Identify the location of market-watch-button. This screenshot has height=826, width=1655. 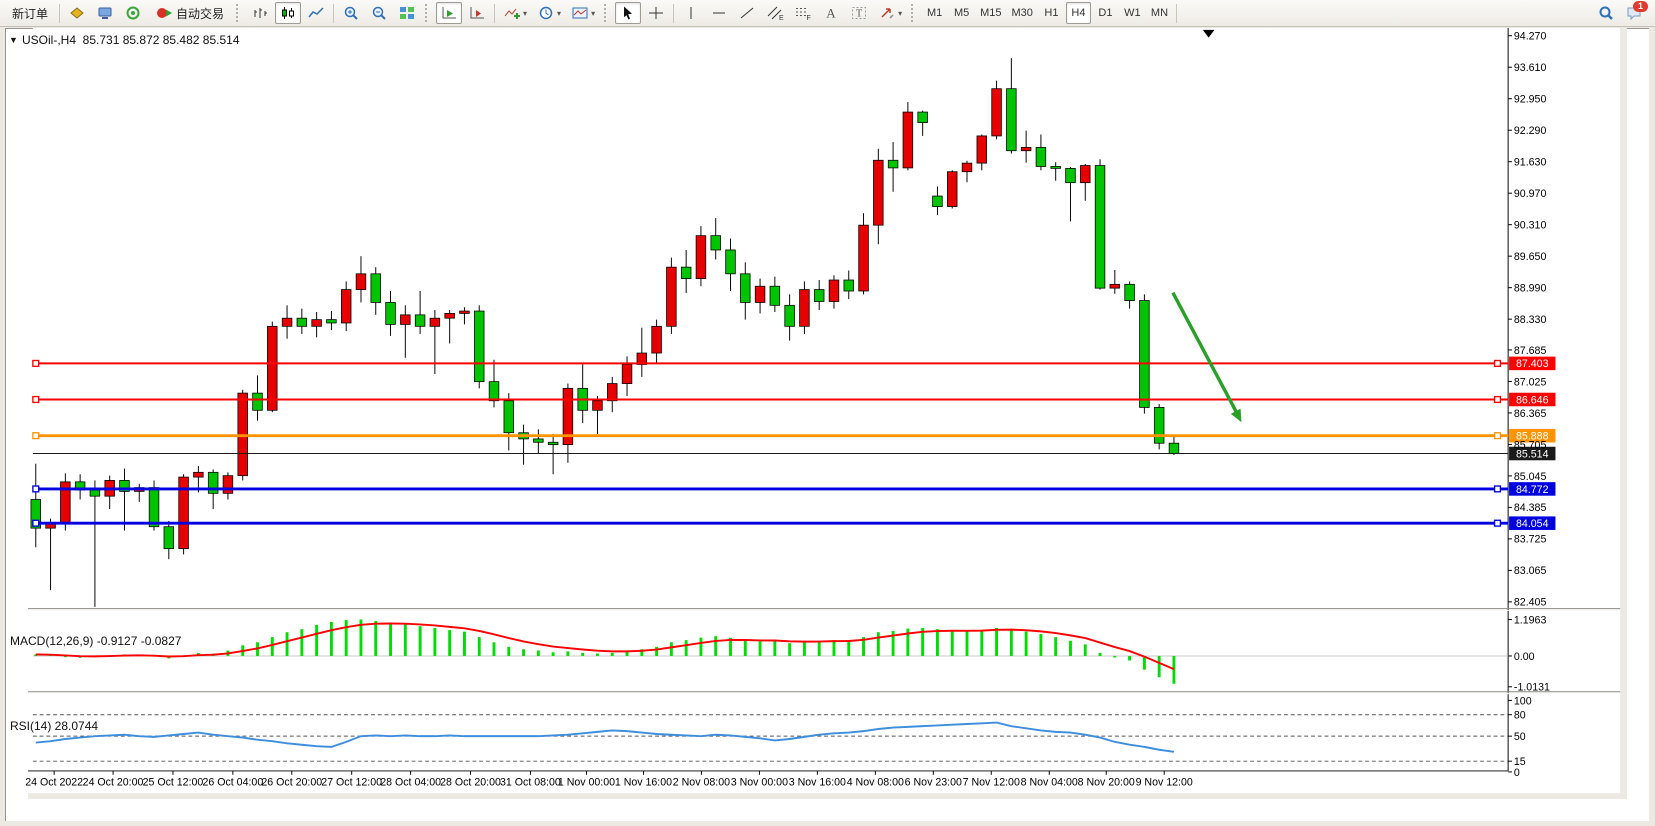
(77, 13).